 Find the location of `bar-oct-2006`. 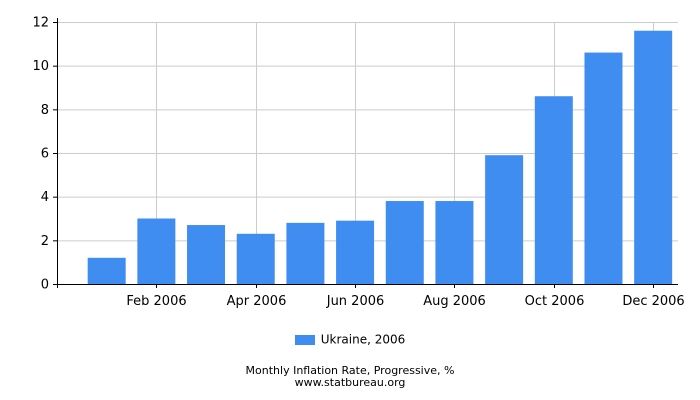

bar-oct-2006 is located at coordinates (553, 190).